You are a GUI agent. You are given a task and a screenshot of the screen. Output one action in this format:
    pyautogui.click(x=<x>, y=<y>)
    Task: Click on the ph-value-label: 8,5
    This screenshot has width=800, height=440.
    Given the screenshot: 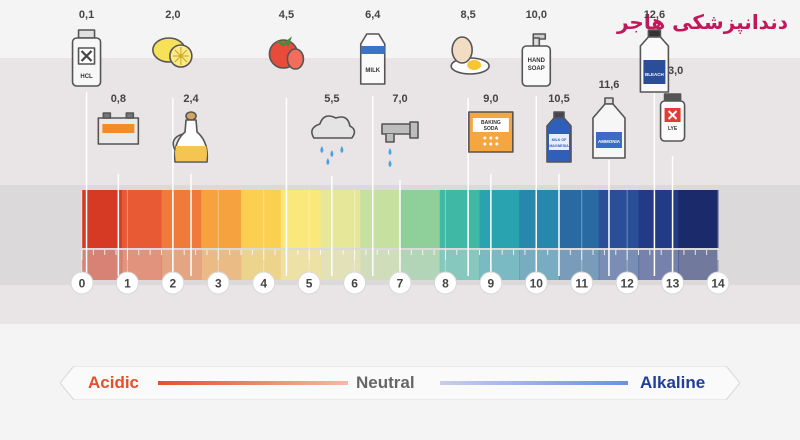 What is the action you would take?
    pyautogui.click(x=467, y=15)
    